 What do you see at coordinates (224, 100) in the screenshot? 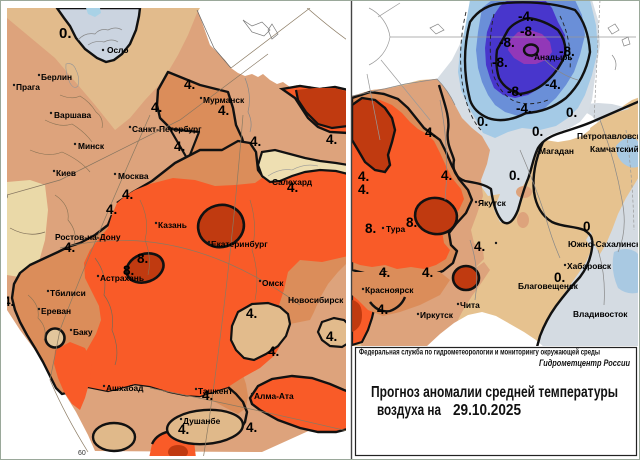
I see `svg-text: Мурманск` at bounding box center [224, 100].